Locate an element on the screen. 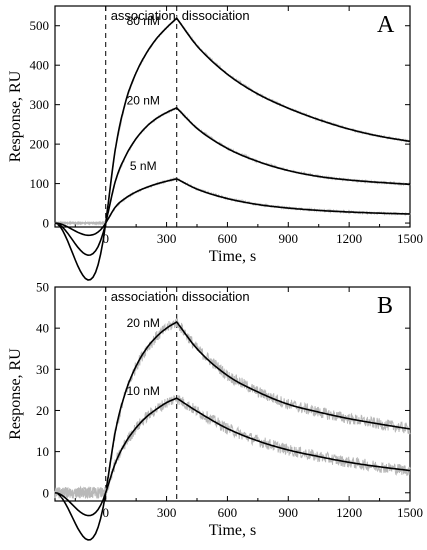  series-label: 5 nM is located at coordinates (143, 166).